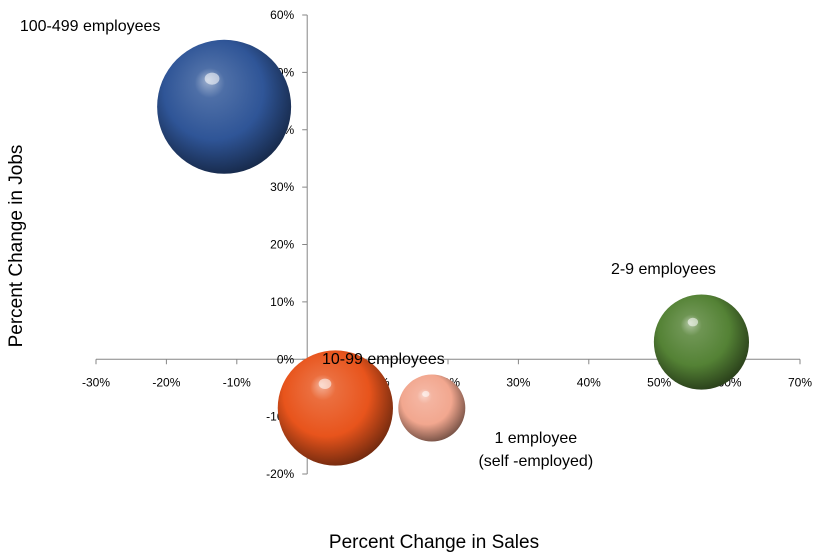 Image resolution: width=814 pixels, height=554 pixels. What do you see at coordinates (237, 382) in the screenshot?
I see `x-tick-label: -10%` at bounding box center [237, 382].